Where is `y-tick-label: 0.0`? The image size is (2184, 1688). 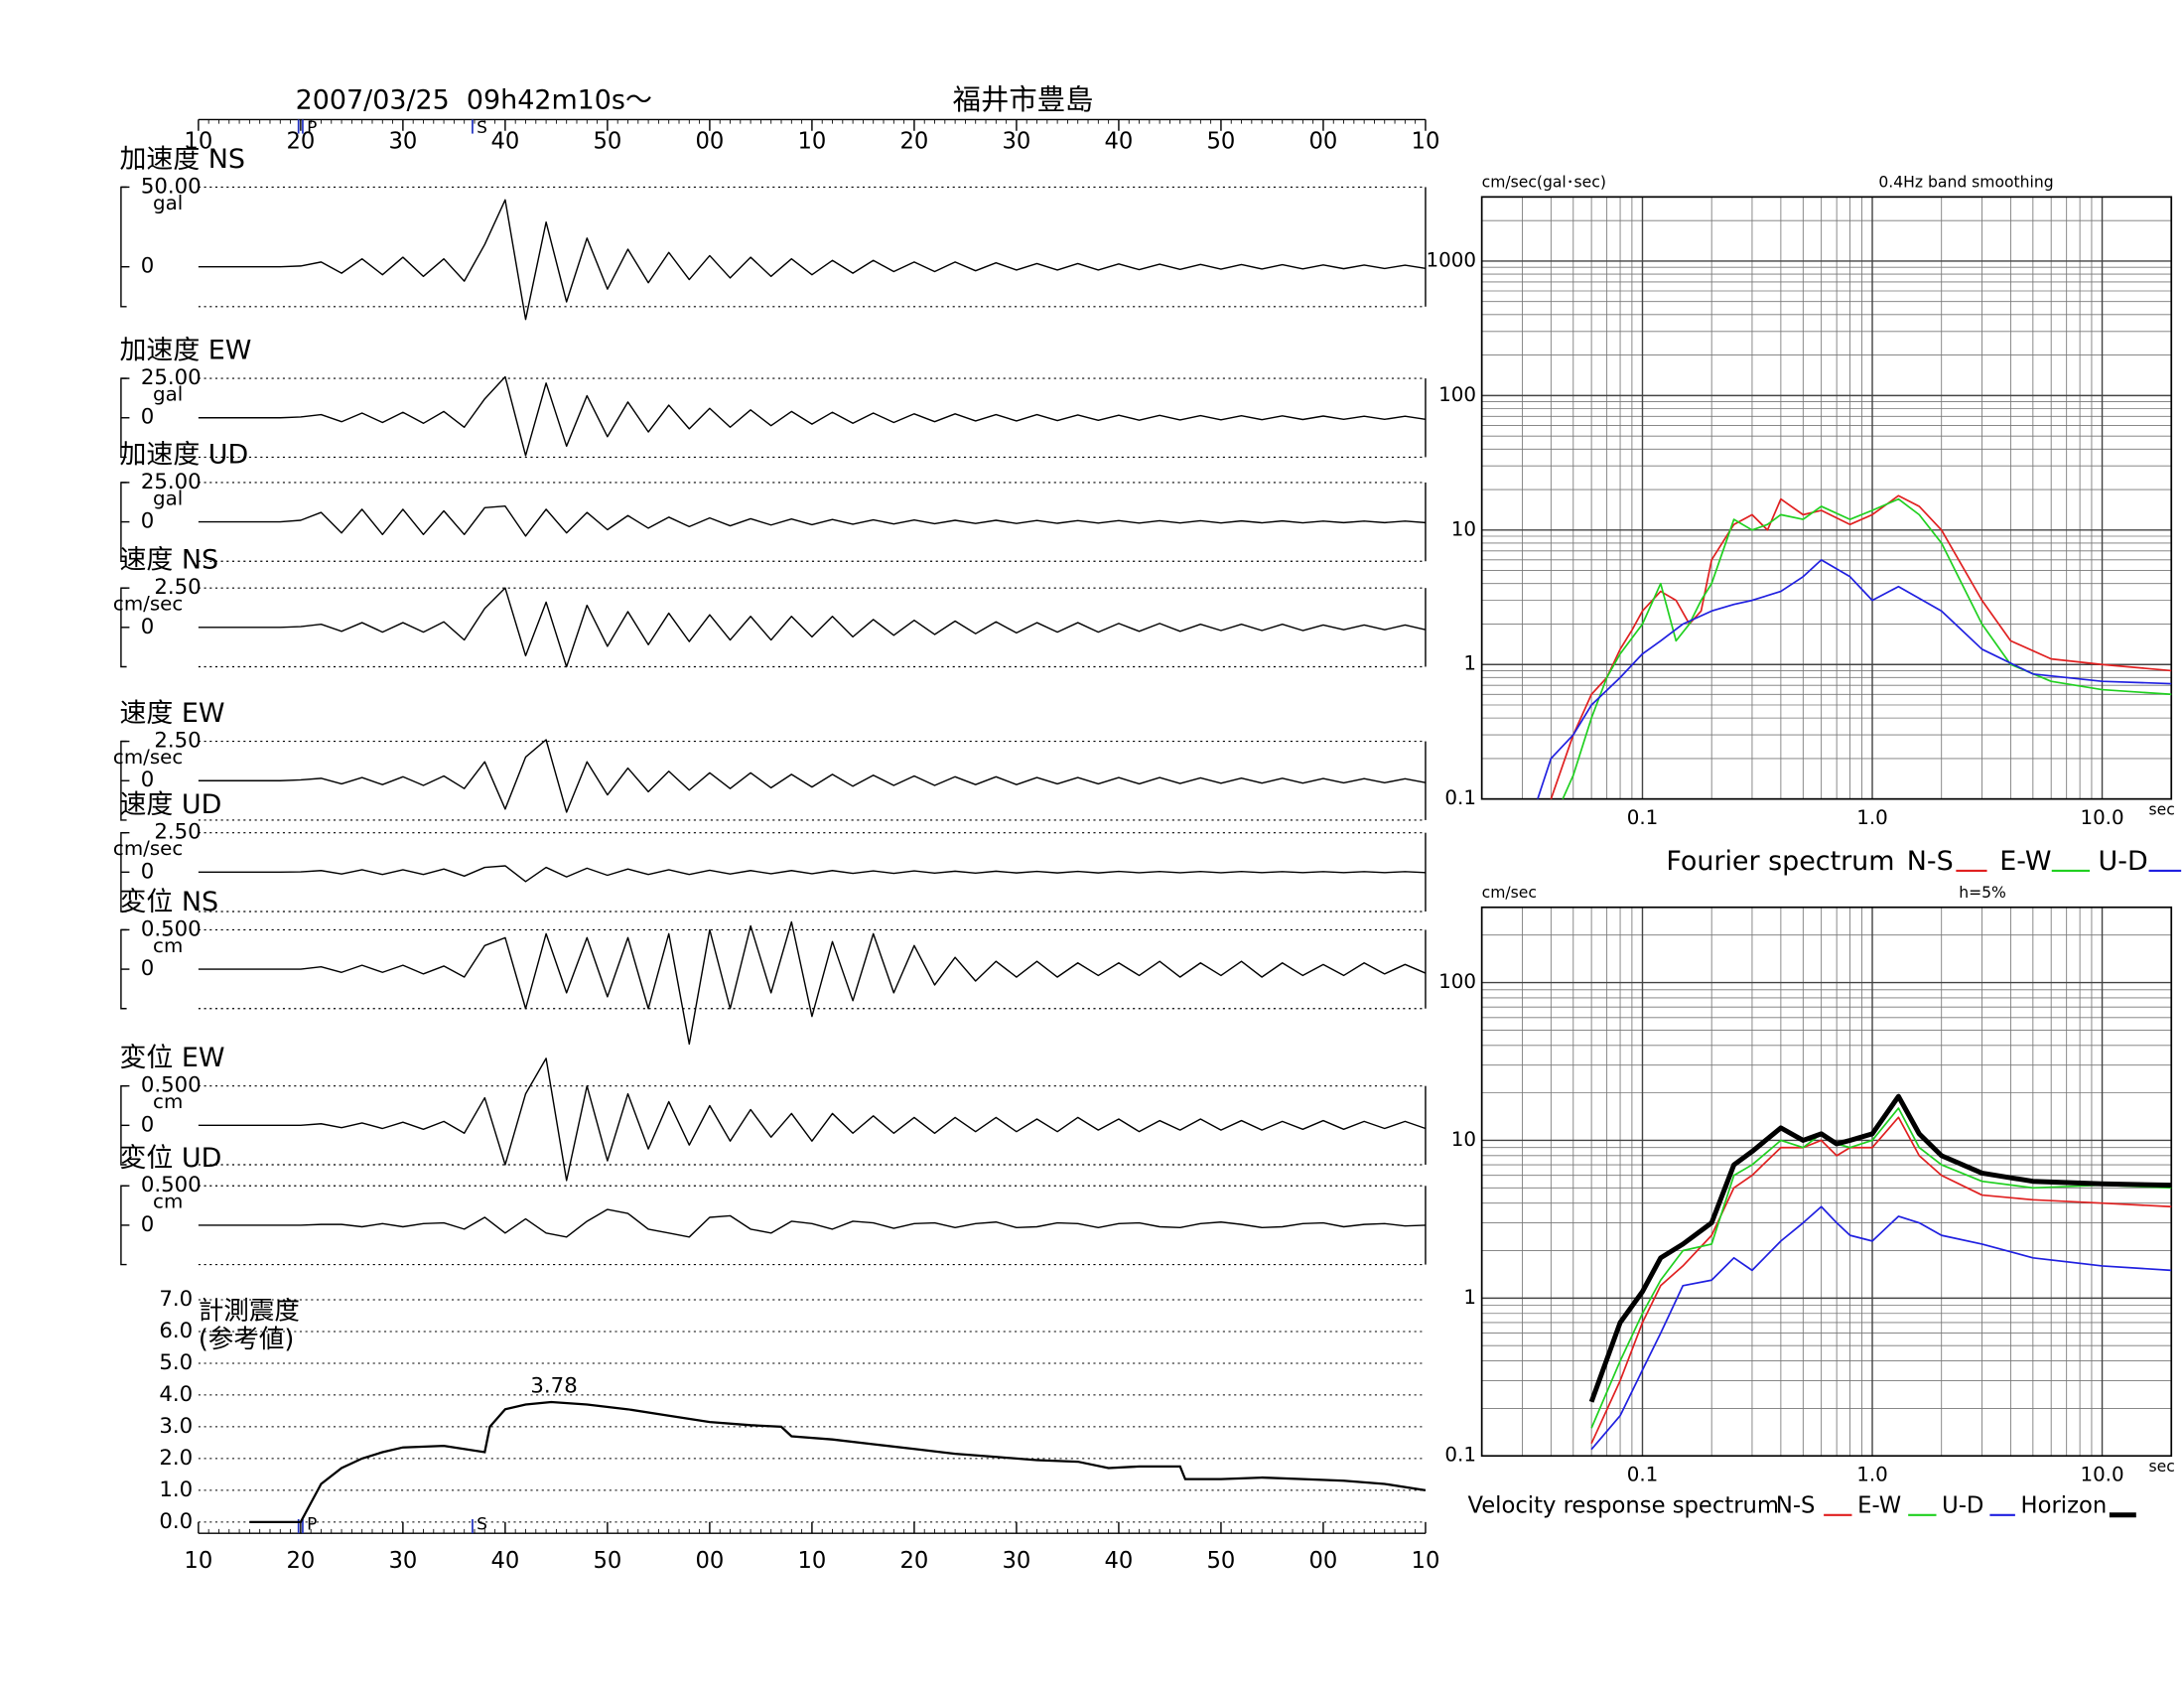
y-tick-label: 0.0 is located at coordinates (176, 1521).